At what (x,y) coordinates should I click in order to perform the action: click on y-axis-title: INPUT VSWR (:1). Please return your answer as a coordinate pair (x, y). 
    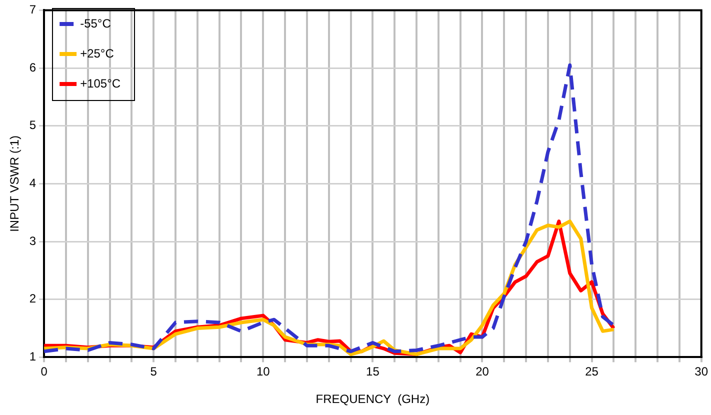
    Looking at the image, I should click on (15, 183).